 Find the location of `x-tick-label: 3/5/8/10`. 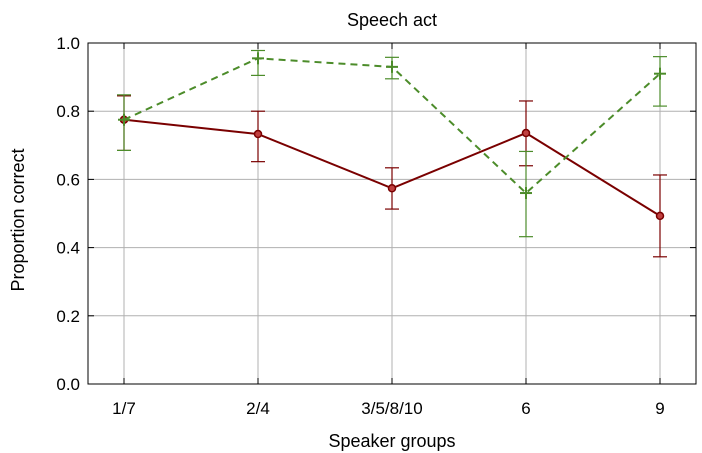

x-tick-label: 3/5/8/10 is located at coordinates (391, 408).